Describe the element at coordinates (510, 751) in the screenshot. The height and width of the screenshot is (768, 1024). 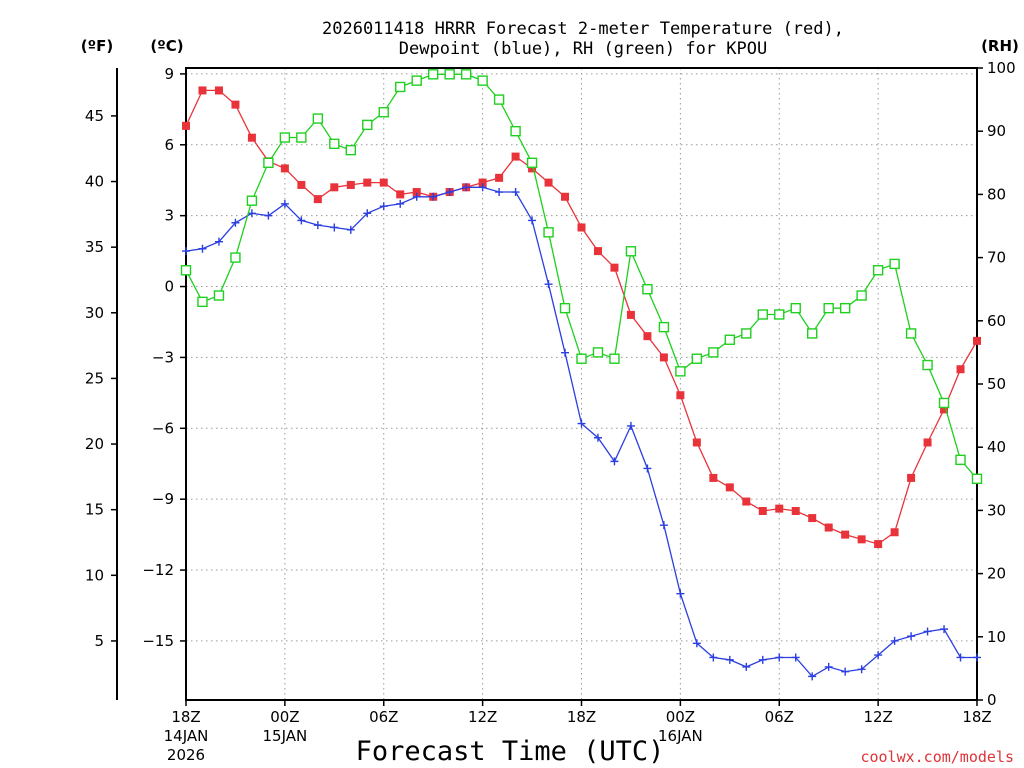
I see `x-axis-label: Forecast Time (UTC)` at that location.